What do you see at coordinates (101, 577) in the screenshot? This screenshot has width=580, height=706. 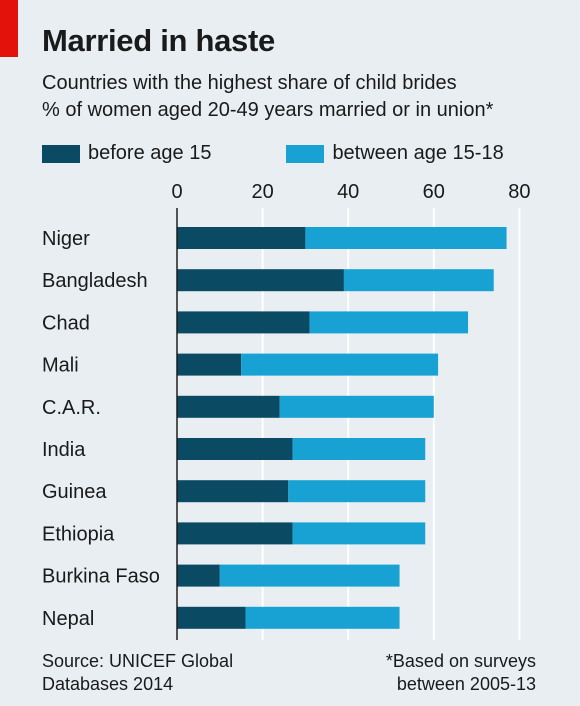 I see `category-label-burkina-faso: Burkina Faso` at bounding box center [101, 577].